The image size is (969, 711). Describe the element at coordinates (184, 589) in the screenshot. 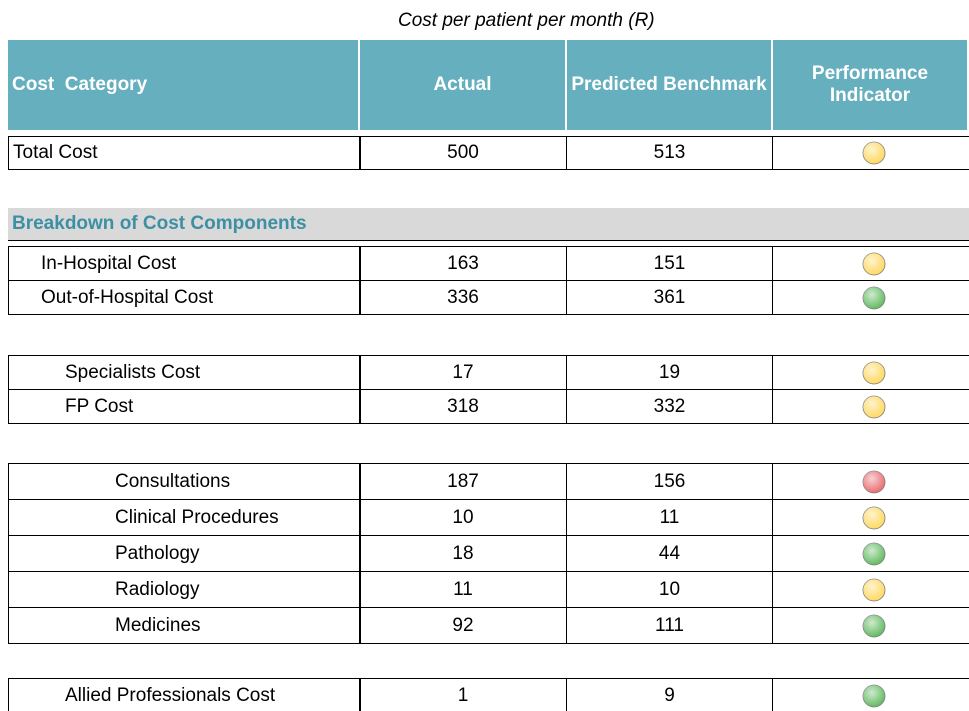

I see `row-label: Radiology` at that location.